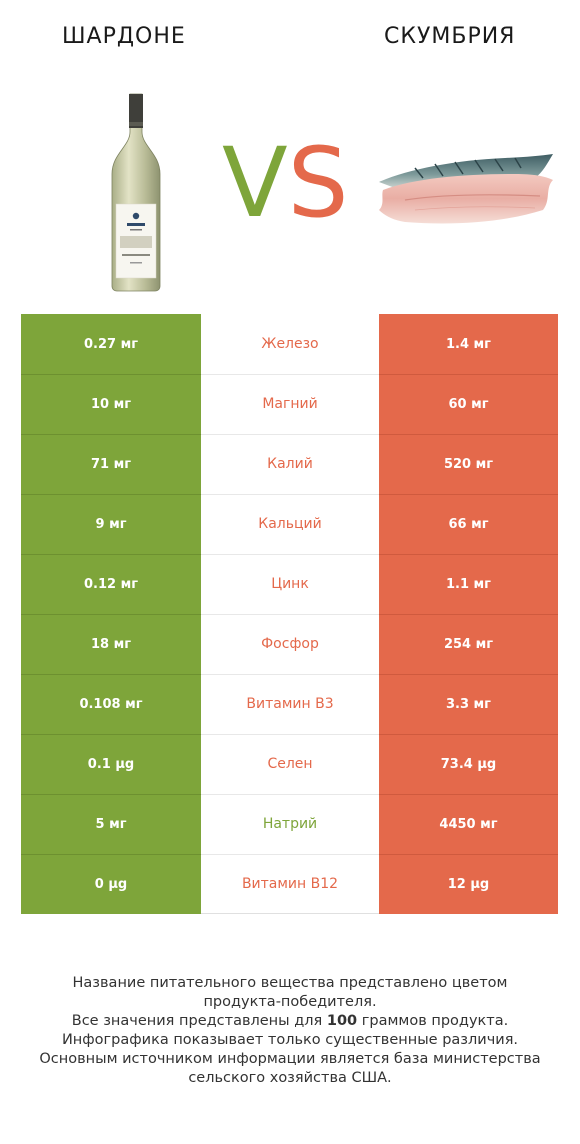  What do you see at coordinates (450, 36) in the screenshot?
I see `right-product-title: СКУМБРИЯ` at bounding box center [450, 36].